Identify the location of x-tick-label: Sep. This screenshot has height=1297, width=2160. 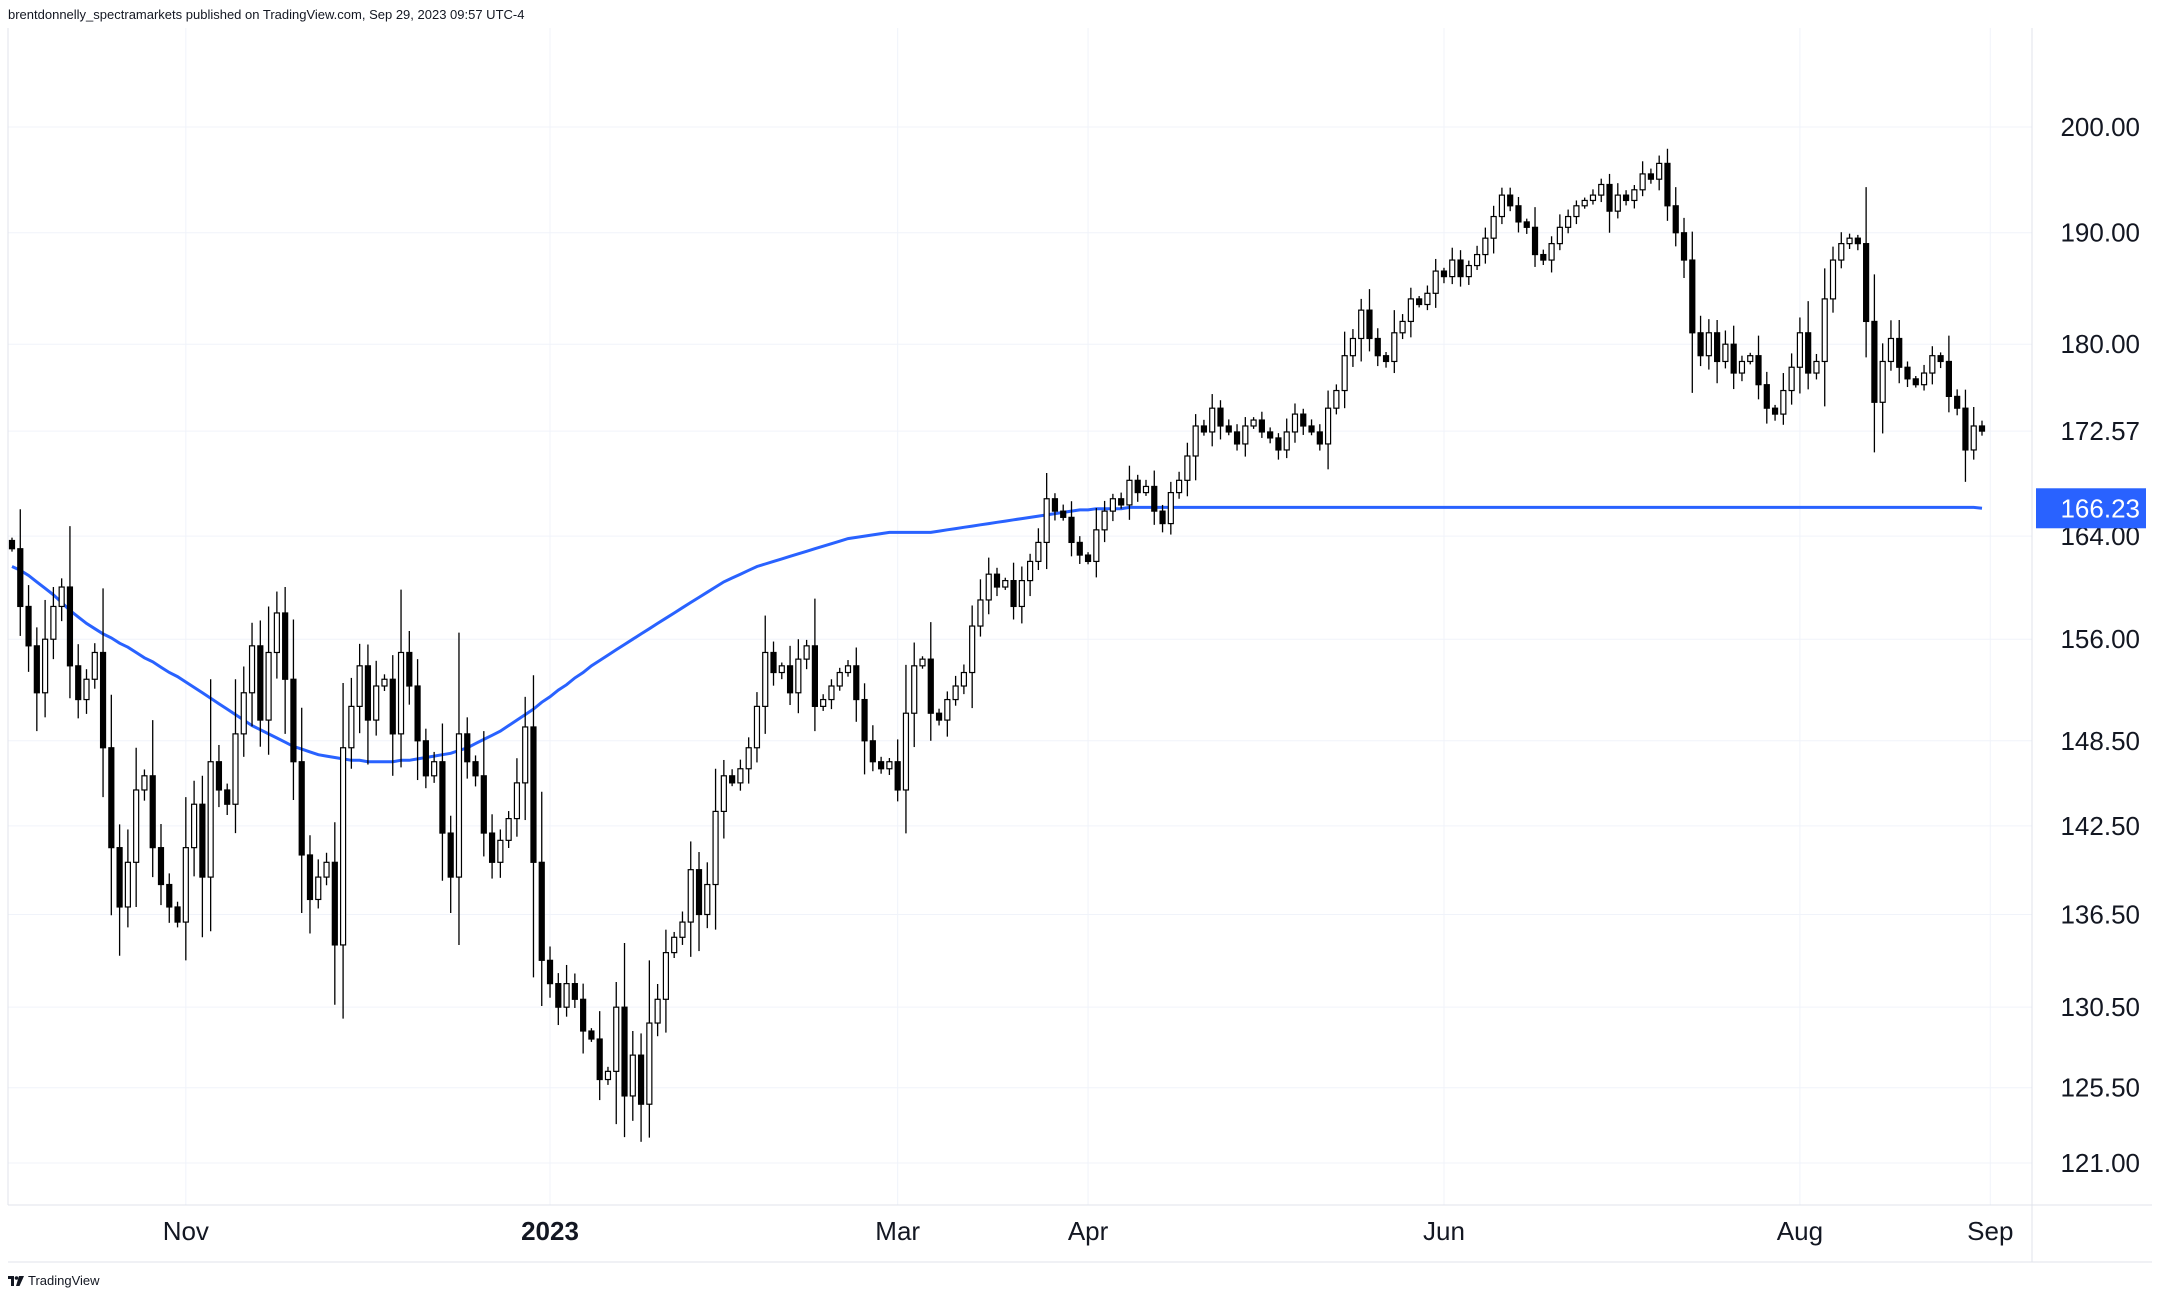
(1990, 1231).